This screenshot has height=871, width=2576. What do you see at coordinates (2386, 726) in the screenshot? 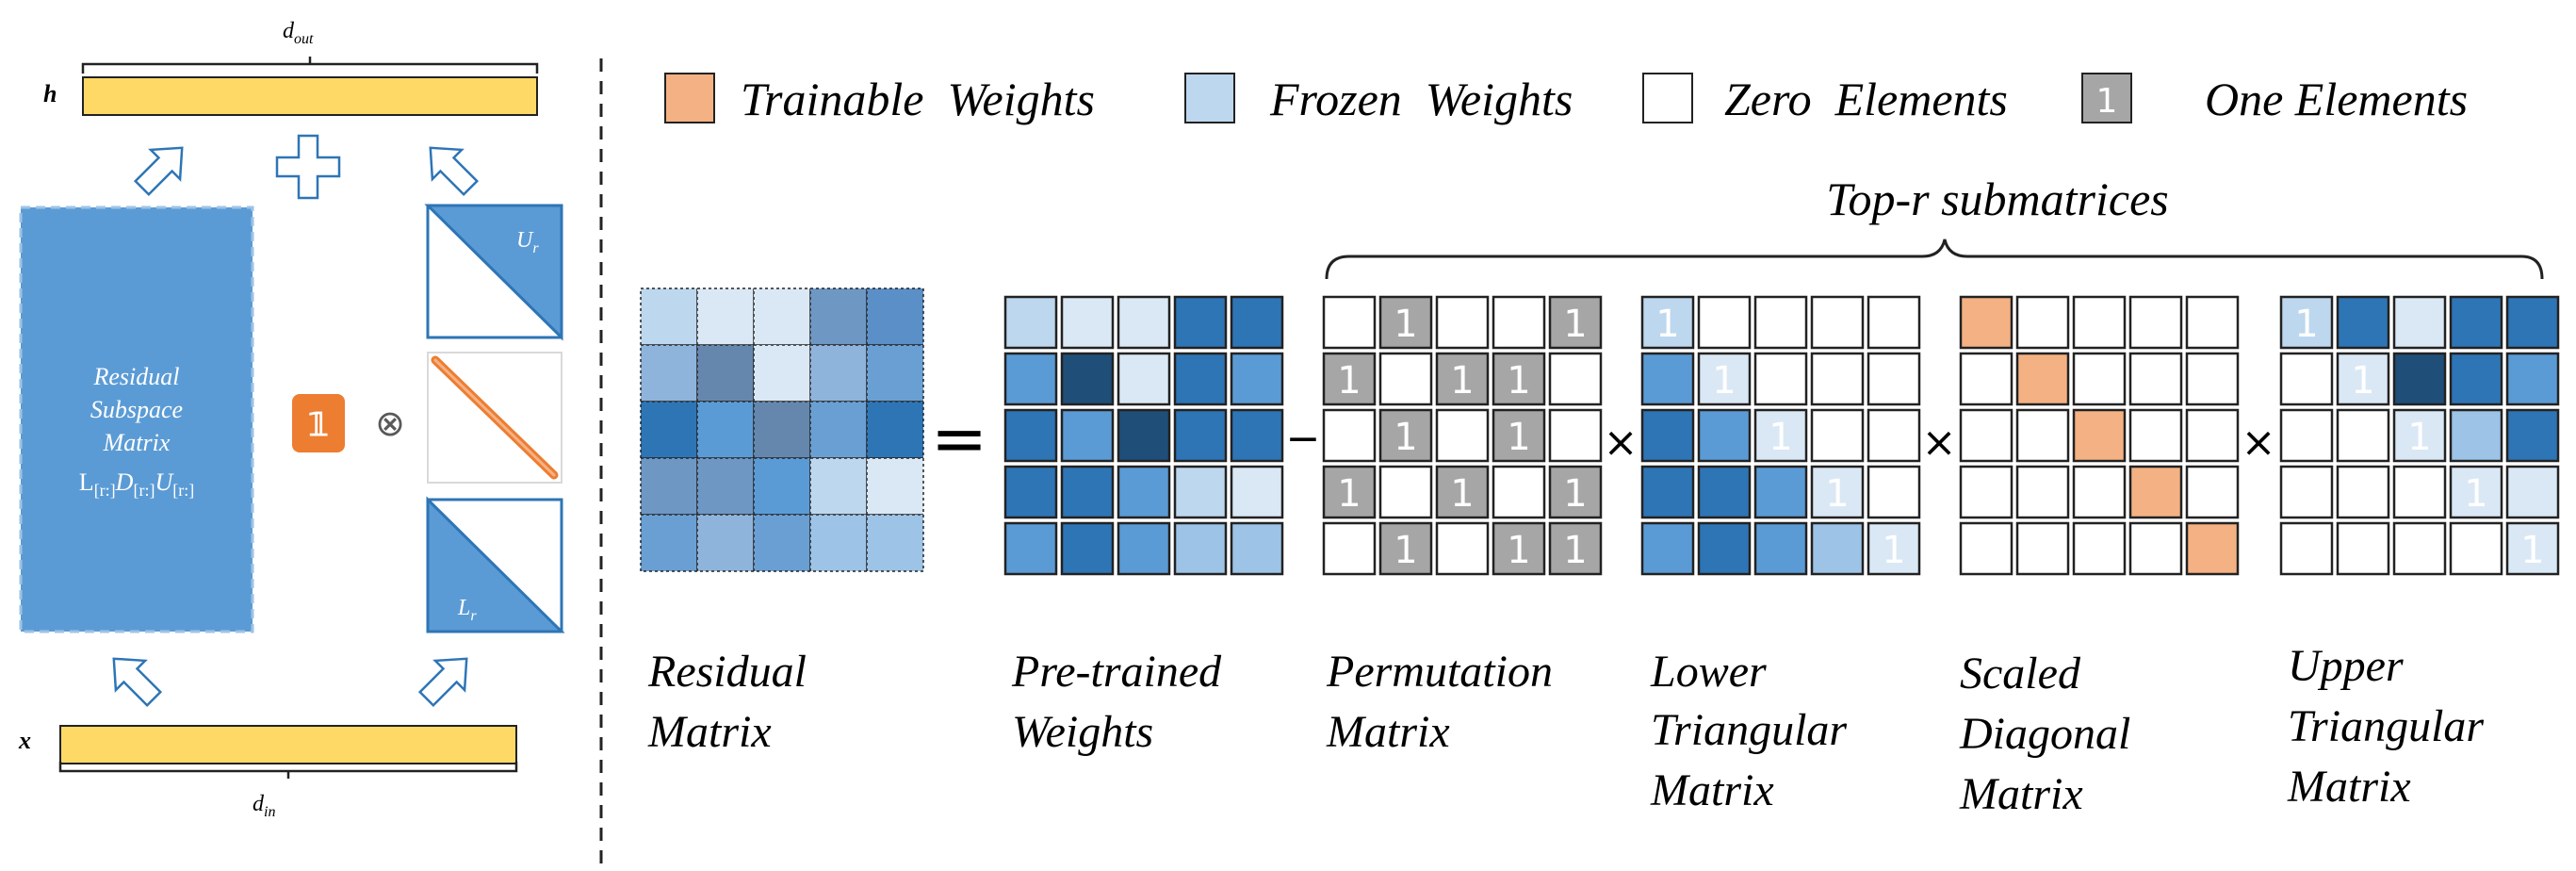
I see `caption-upper-line-2: Triangular` at bounding box center [2386, 726].